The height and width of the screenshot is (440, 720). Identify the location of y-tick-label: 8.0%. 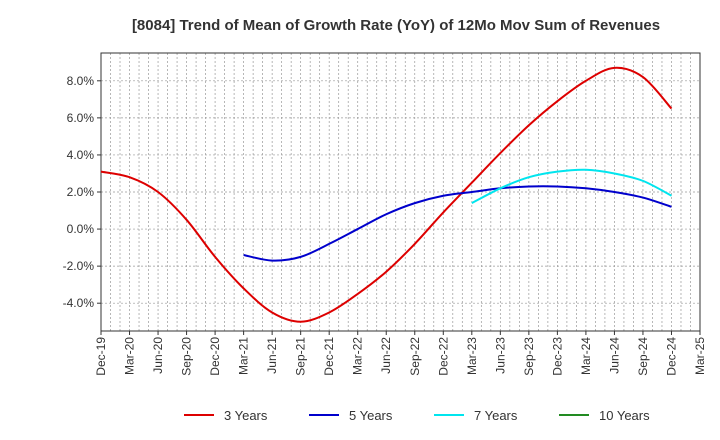
(81, 81).